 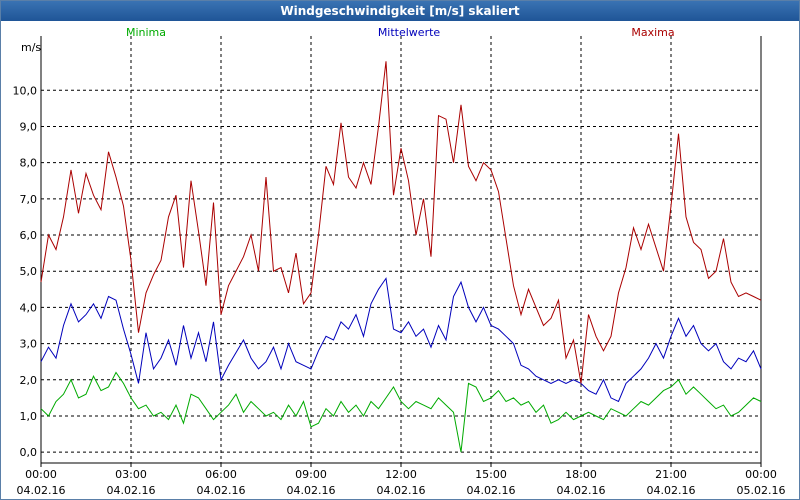 What do you see at coordinates (761, 490) in the screenshot?
I see `x-tick-date: 05.02.16` at bounding box center [761, 490].